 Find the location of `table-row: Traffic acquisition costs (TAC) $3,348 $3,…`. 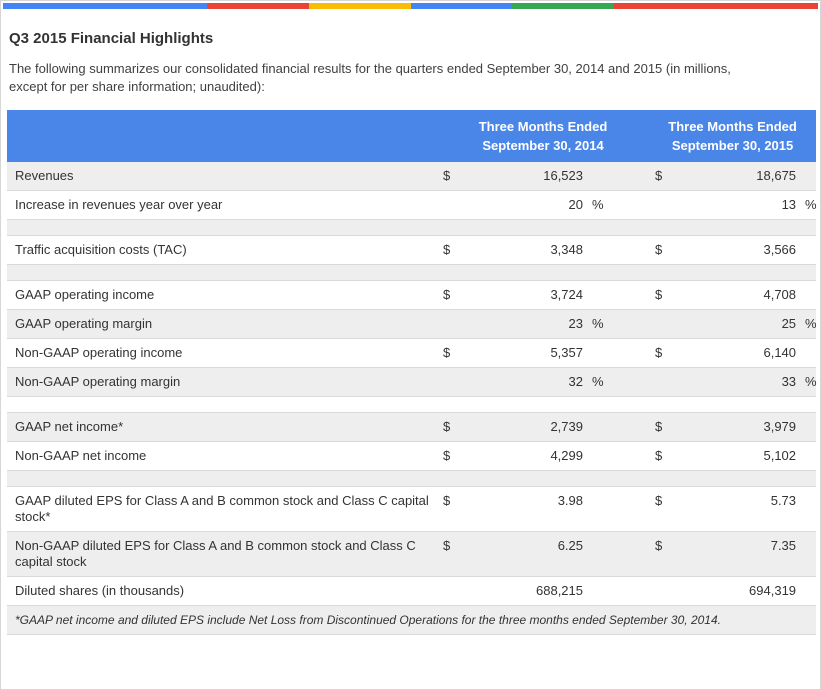

table-row: Traffic acquisition costs (TAC) $3,348 $3,… is located at coordinates (412, 250).